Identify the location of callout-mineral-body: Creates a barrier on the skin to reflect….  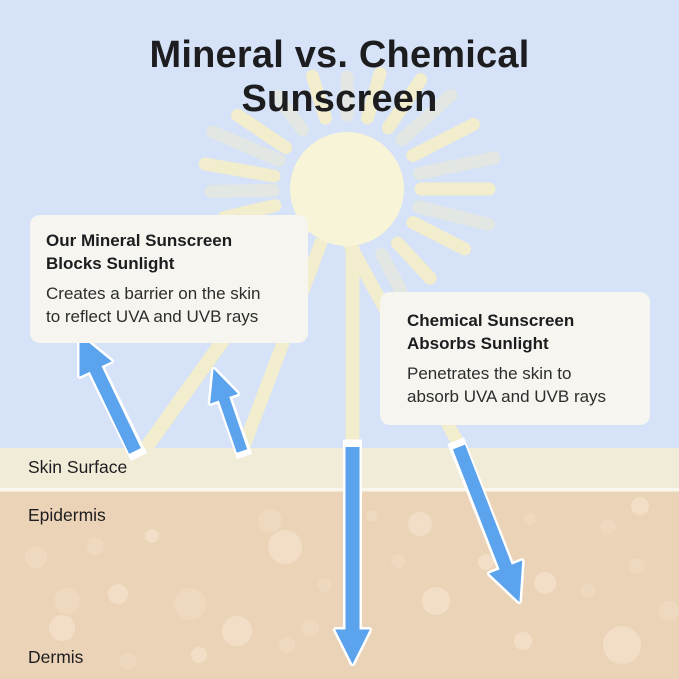
(169, 306).